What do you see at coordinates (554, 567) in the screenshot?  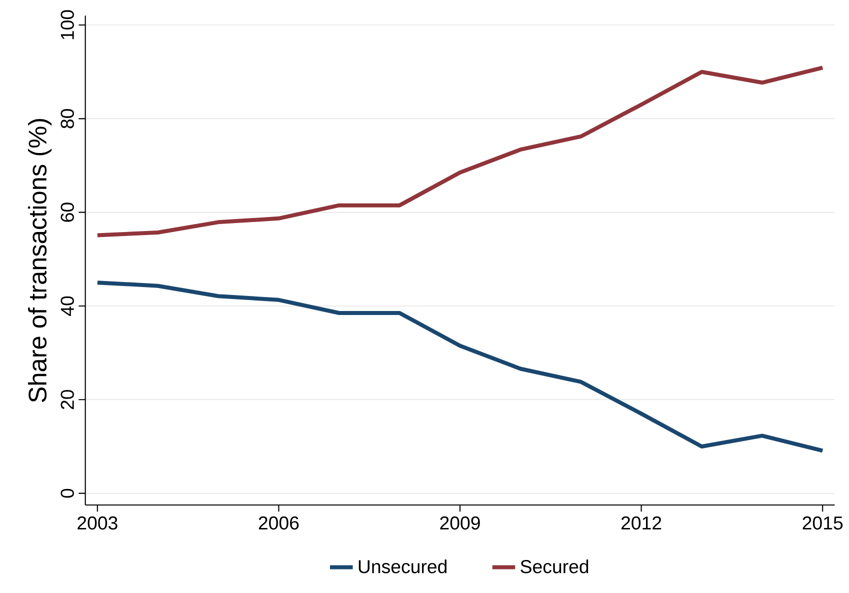 I see `legend-label: Secured` at bounding box center [554, 567].